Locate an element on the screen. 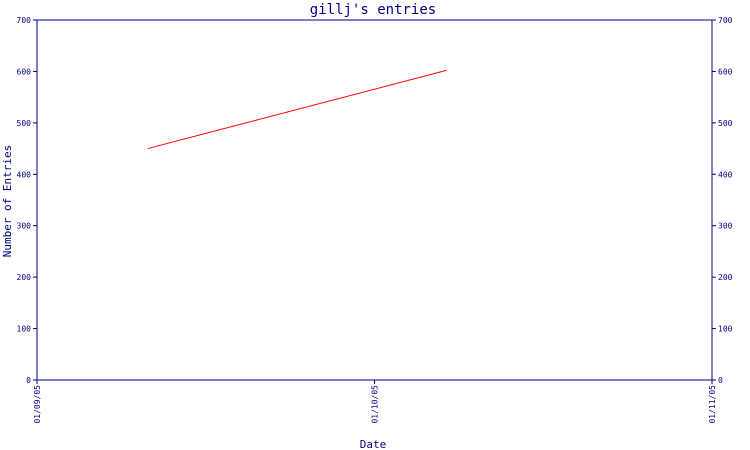  y-tick-label-left: 300 is located at coordinates (24, 226).